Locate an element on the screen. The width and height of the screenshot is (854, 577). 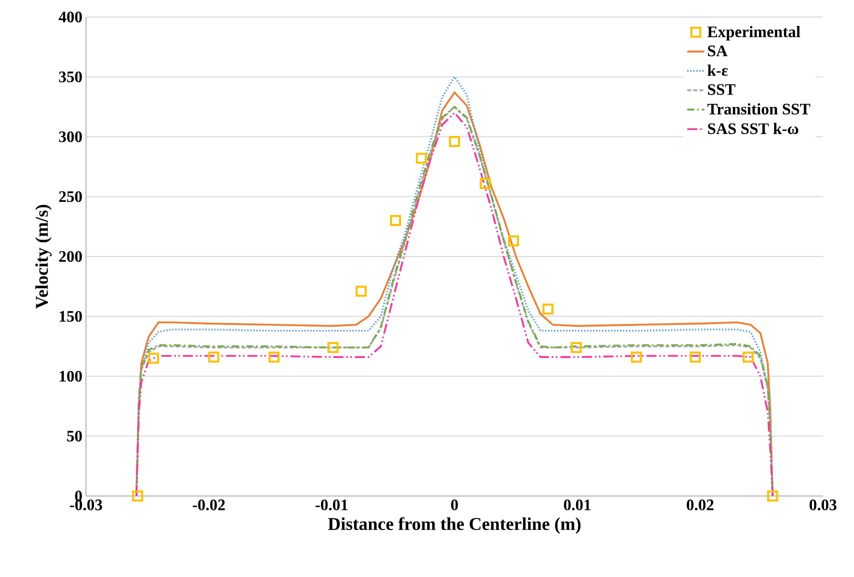
legend-label: k-ε is located at coordinates (718, 70).